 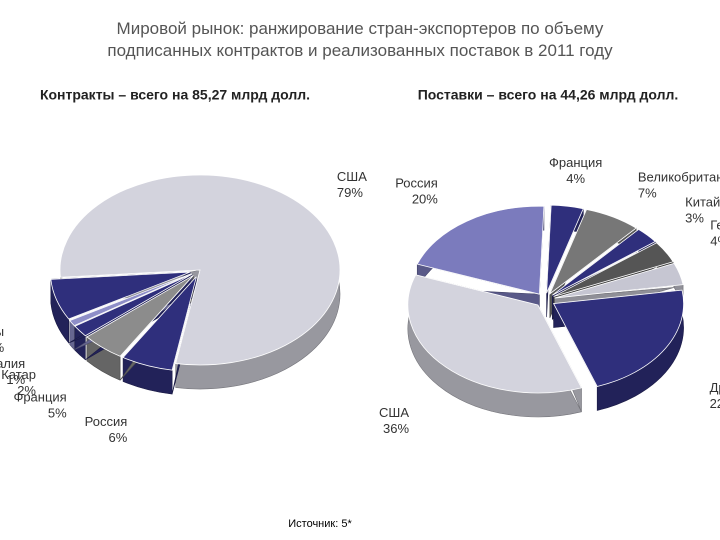 I want to click on slice-value-label: 3%, so click(x=694, y=218).